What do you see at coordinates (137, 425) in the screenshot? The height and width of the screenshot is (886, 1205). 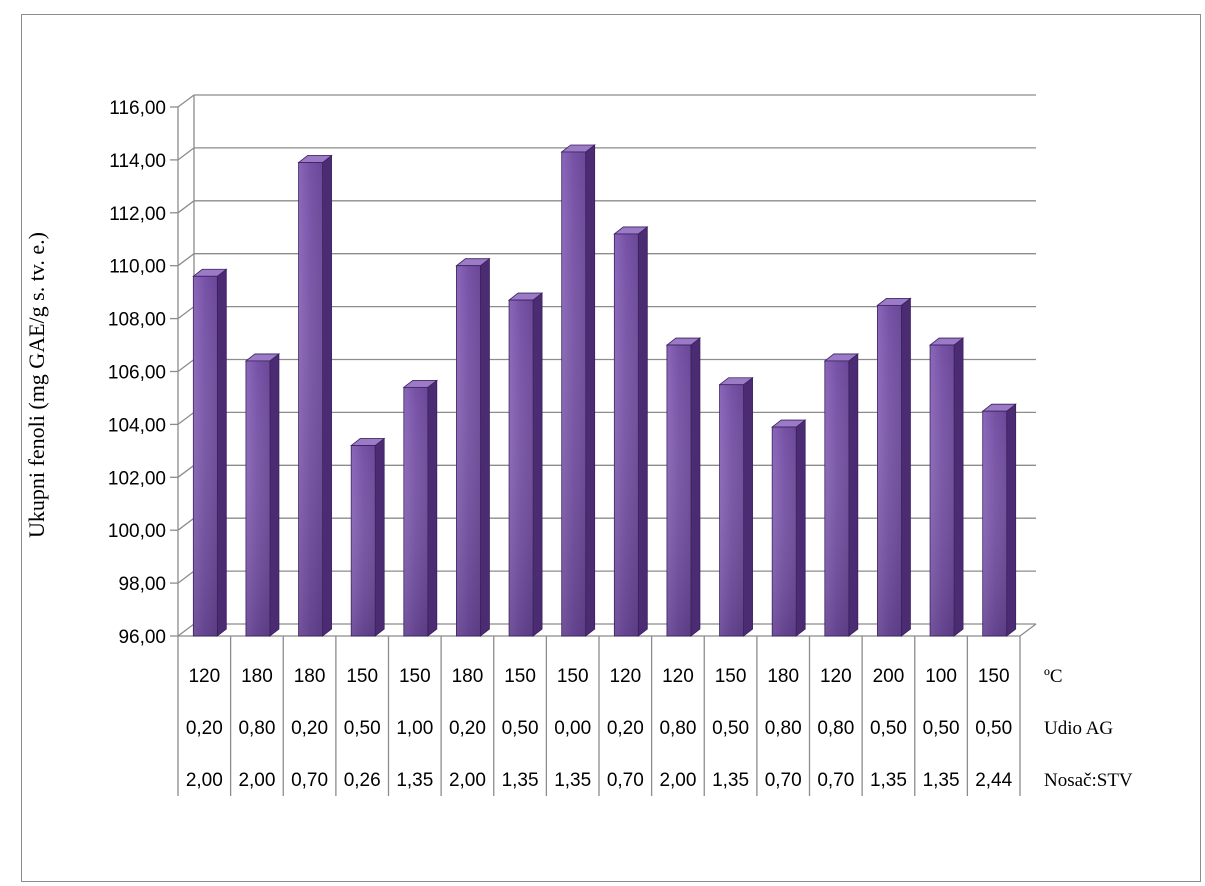 I see `y-tick-label: 104,00` at bounding box center [137, 425].